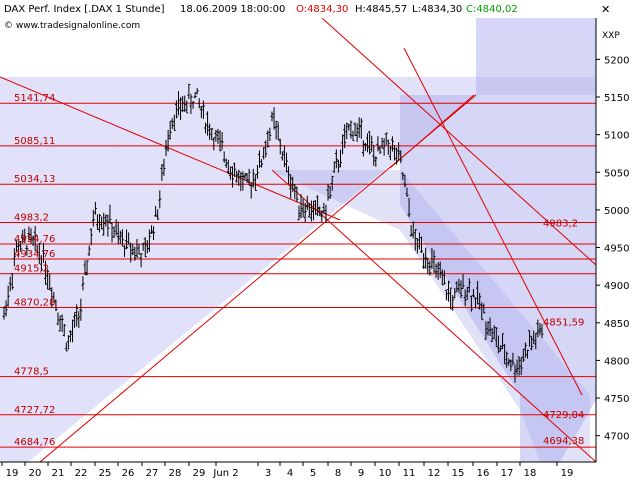 Image resolution: width=640 pixels, height=484 pixels. Describe the element at coordinates (34, 179) in the screenshot. I see `level-label: 5034,13` at that location.